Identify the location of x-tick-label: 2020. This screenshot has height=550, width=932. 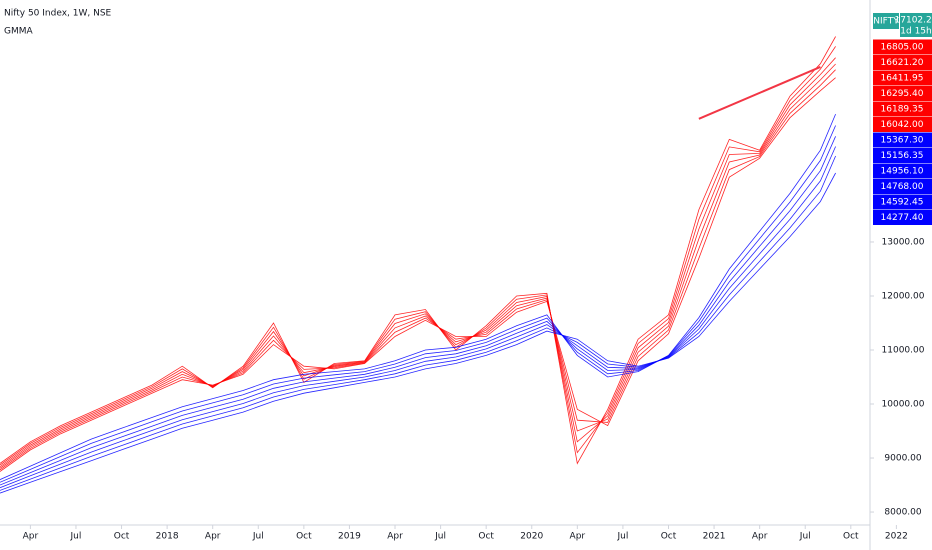
(531, 537).